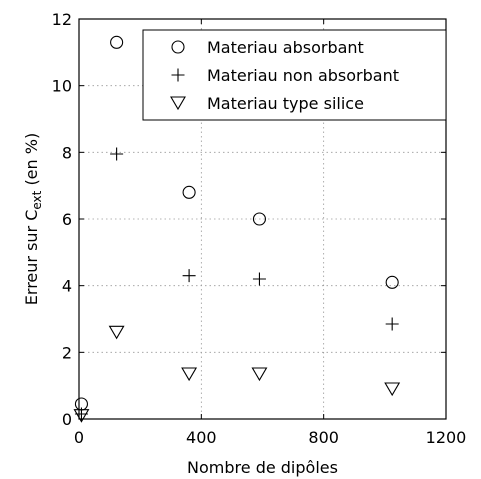 This screenshot has width=481, height=479. What do you see at coordinates (178, 75) in the screenshot?
I see `legend-marker-plus` at bounding box center [178, 75].